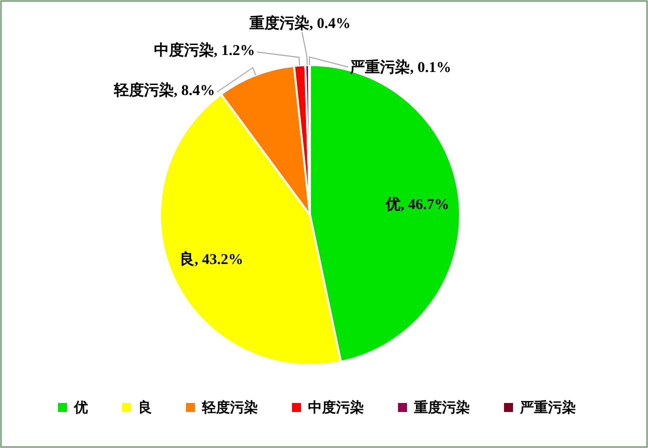 The height and width of the screenshot is (448, 648). Describe the element at coordinates (229, 407) in the screenshot. I see `legend-label: 轻度污染` at that location.